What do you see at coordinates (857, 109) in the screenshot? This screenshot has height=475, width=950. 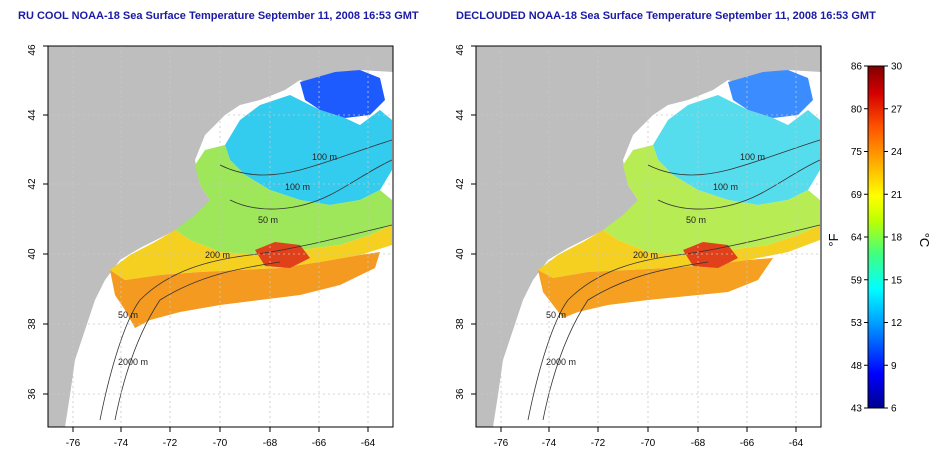 I see `fahrenheit-tick-label: 80` at bounding box center [857, 109].